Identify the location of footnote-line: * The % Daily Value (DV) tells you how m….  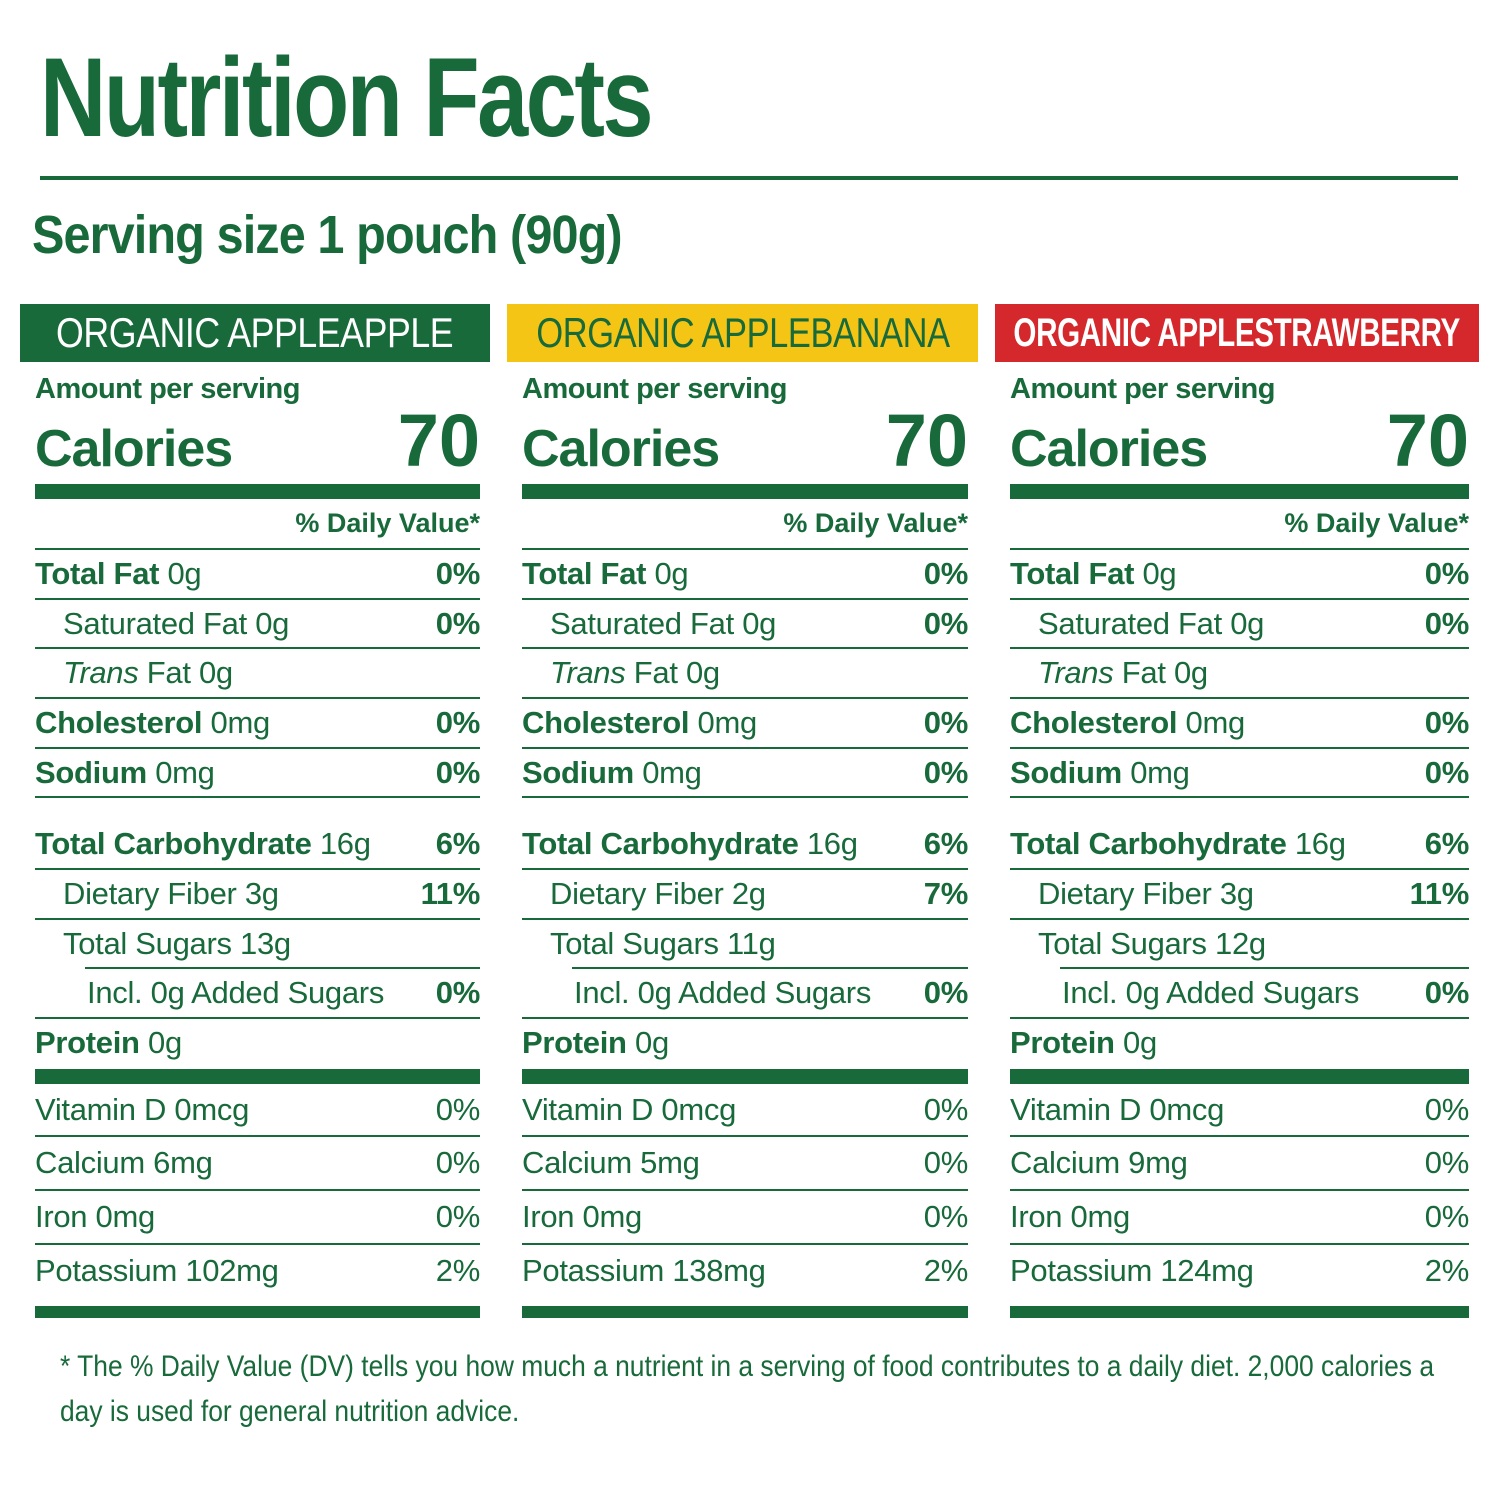
(747, 1367).